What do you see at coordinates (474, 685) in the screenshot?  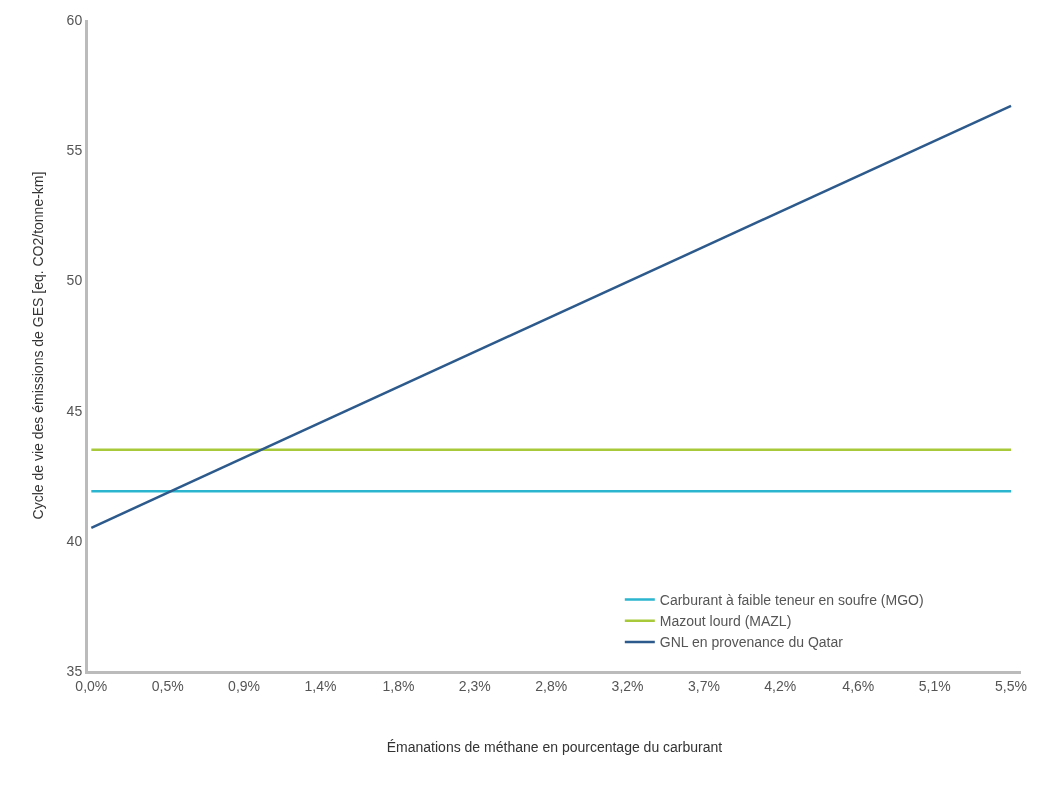 I see `x-tick-label: 2,3%` at bounding box center [474, 685].